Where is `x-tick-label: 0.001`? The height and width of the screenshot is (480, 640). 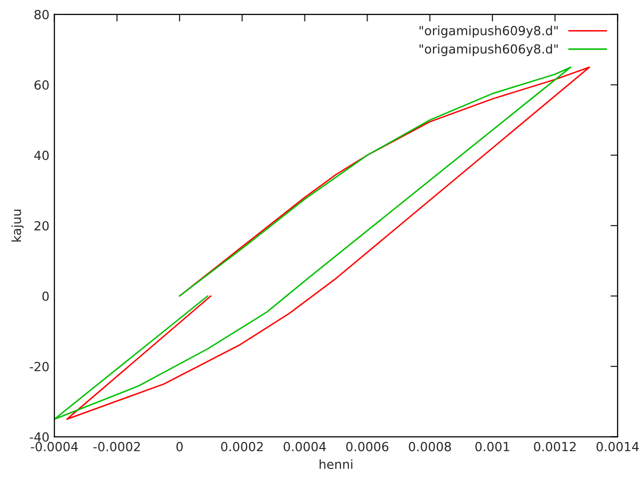
x-tick-label: 0.001 is located at coordinates (492, 447).